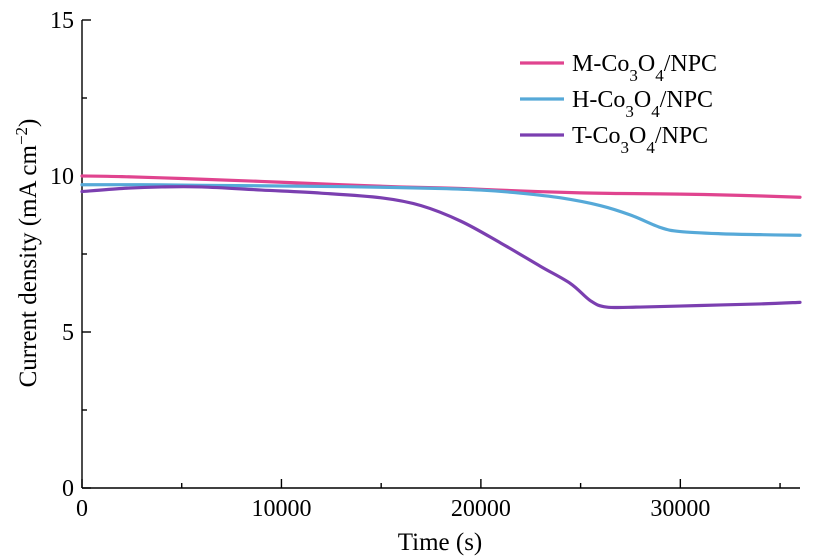  I want to click on legend-label-3: T-Co3O4/NPC, so click(640, 140).